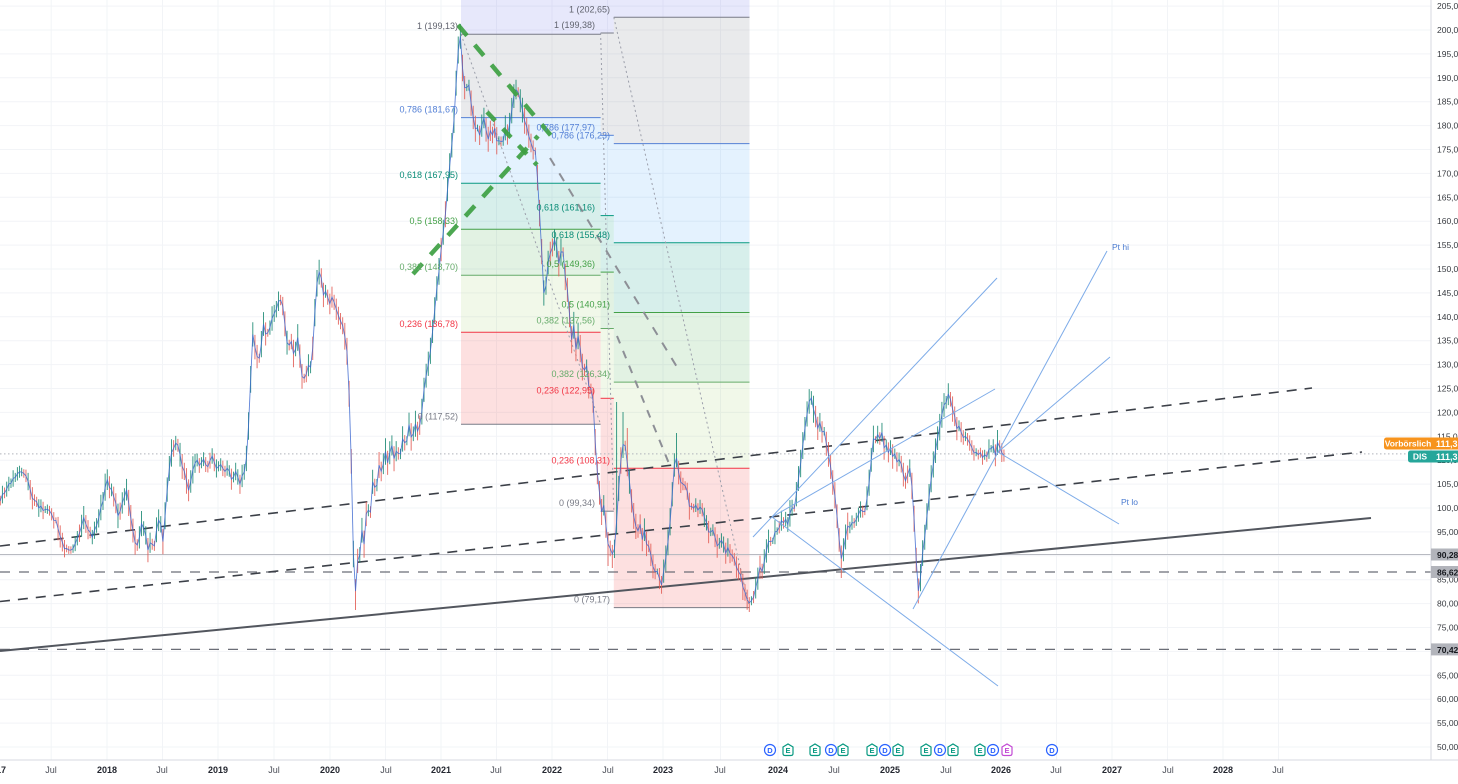 This screenshot has width=1458, height=784. I want to click on svg-text: 0,618 (167,95), so click(428, 175).